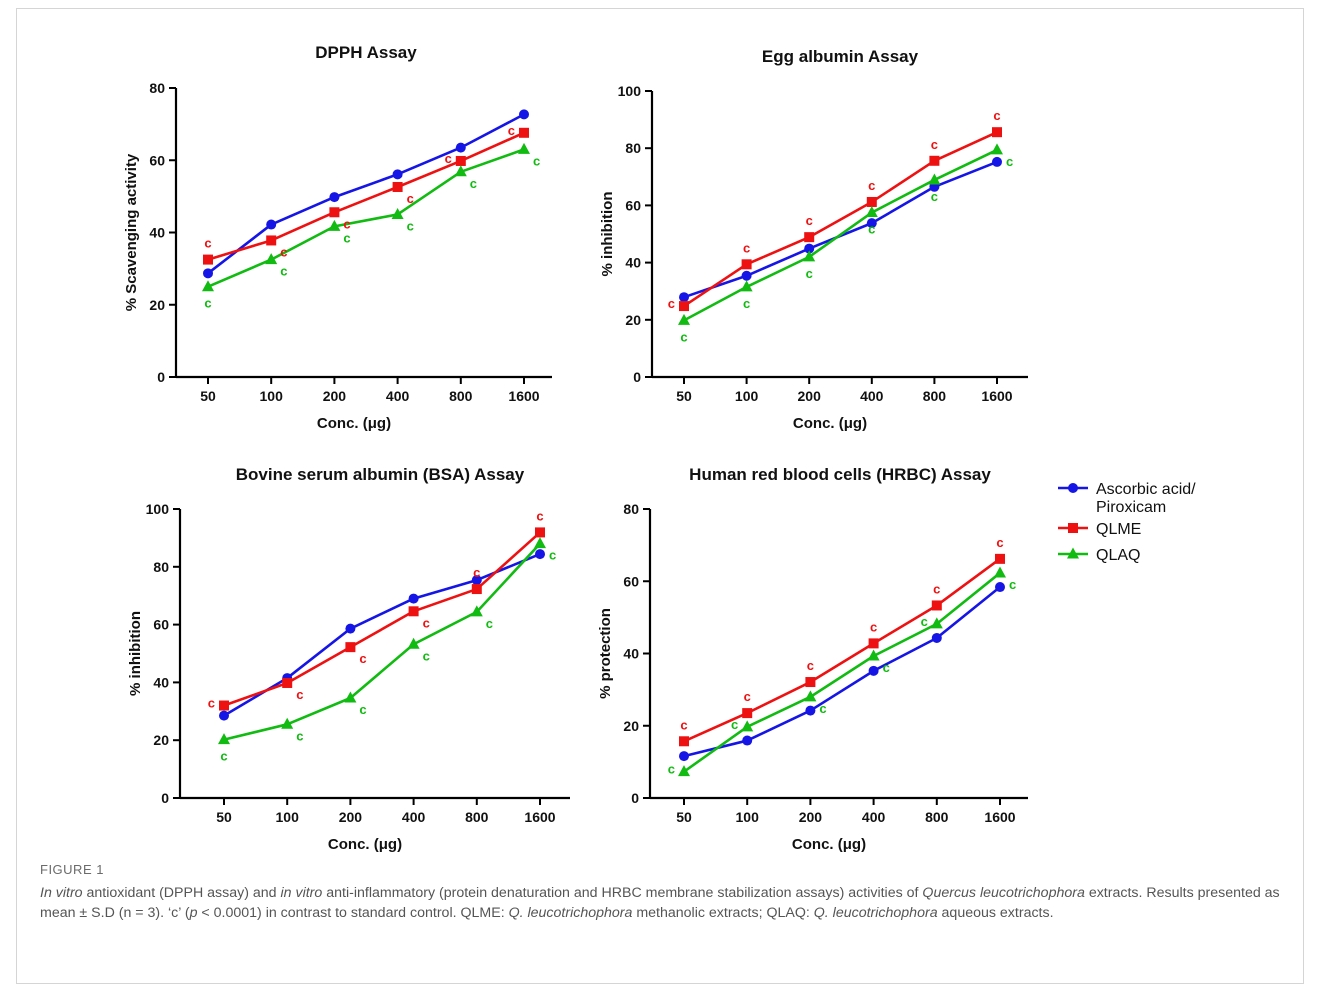  I want to click on legend-label-line: QLME, so click(1118, 529).